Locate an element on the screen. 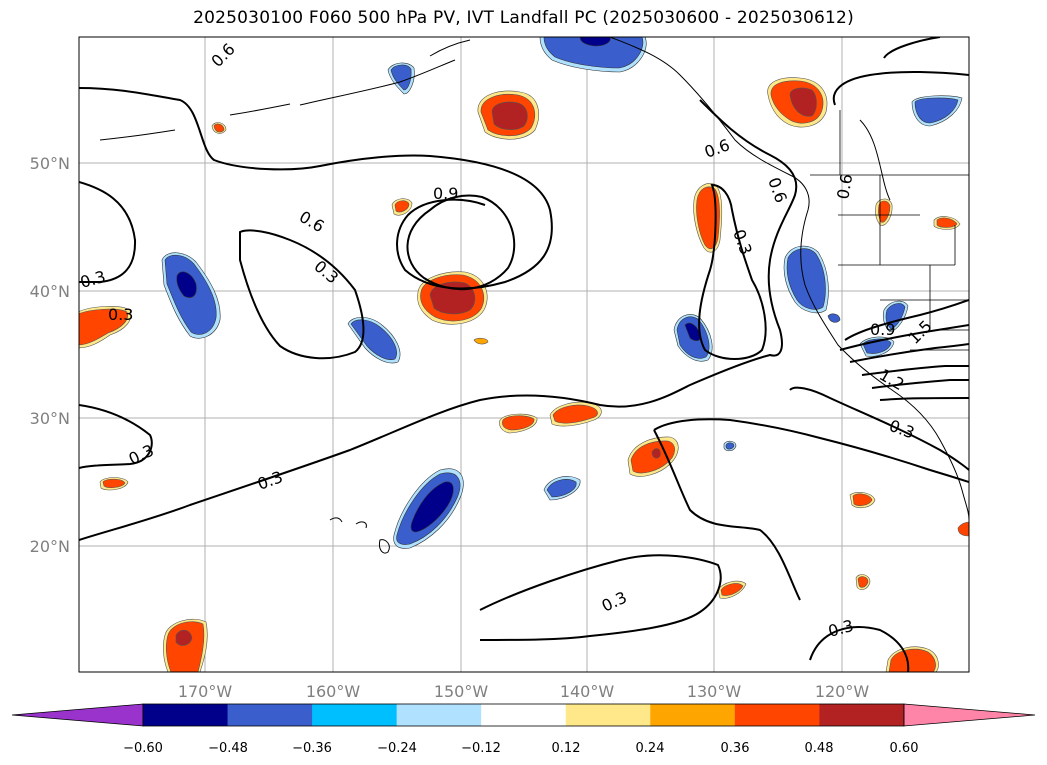 The height and width of the screenshot is (765, 1047). lat-label: 50°N is located at coordinates (50, 163).